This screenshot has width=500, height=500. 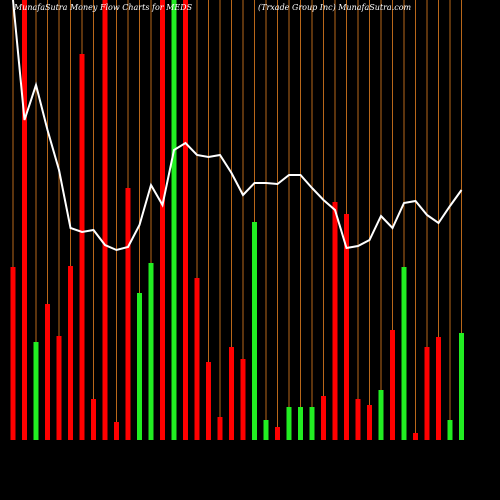 I want to click on chart-title: MunafaSutra Money Flow Charts for MEDS, so click(x=103, y=7).